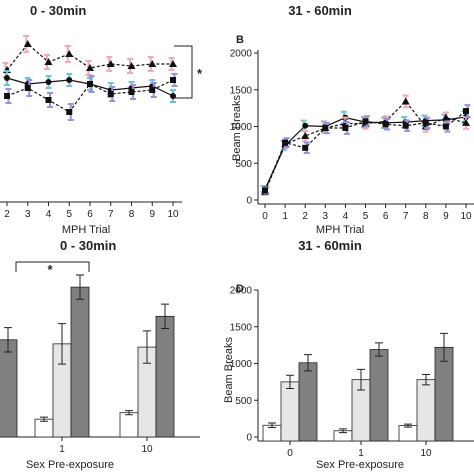 The width and height of the screenshot is (474, 474). I want to click on panel-b-x-tick-label: 3, so click(326, 216).